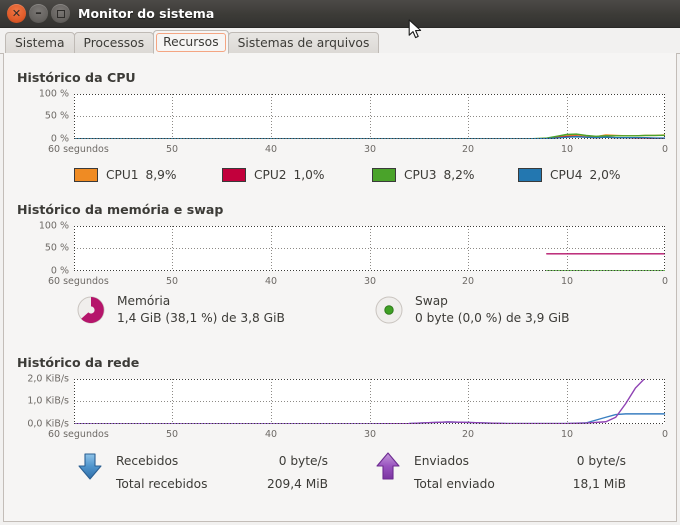 The width and height of the screenshot is (680, 525). I want to click on maximize-button, so click(60, 13).